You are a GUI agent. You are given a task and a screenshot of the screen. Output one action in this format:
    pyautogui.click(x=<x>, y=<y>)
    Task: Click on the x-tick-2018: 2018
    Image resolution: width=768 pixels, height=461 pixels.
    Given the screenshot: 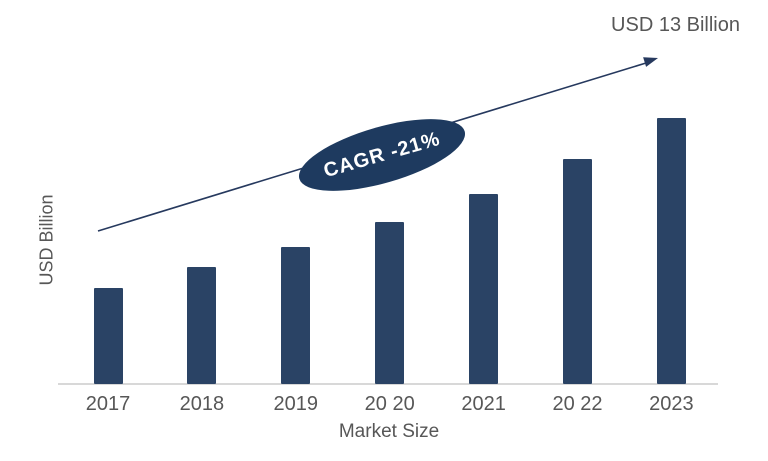 What is the action you would take?
    pyautogui.click(x=202, y=404)
    